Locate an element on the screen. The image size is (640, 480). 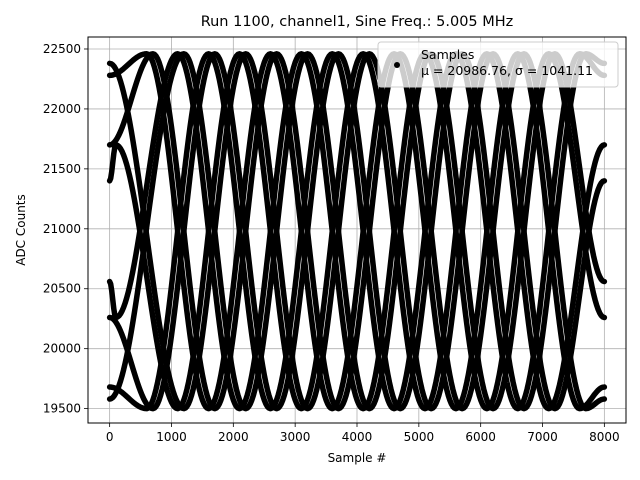
y-tick-label: 21500 is located at coordinates (62, 169).